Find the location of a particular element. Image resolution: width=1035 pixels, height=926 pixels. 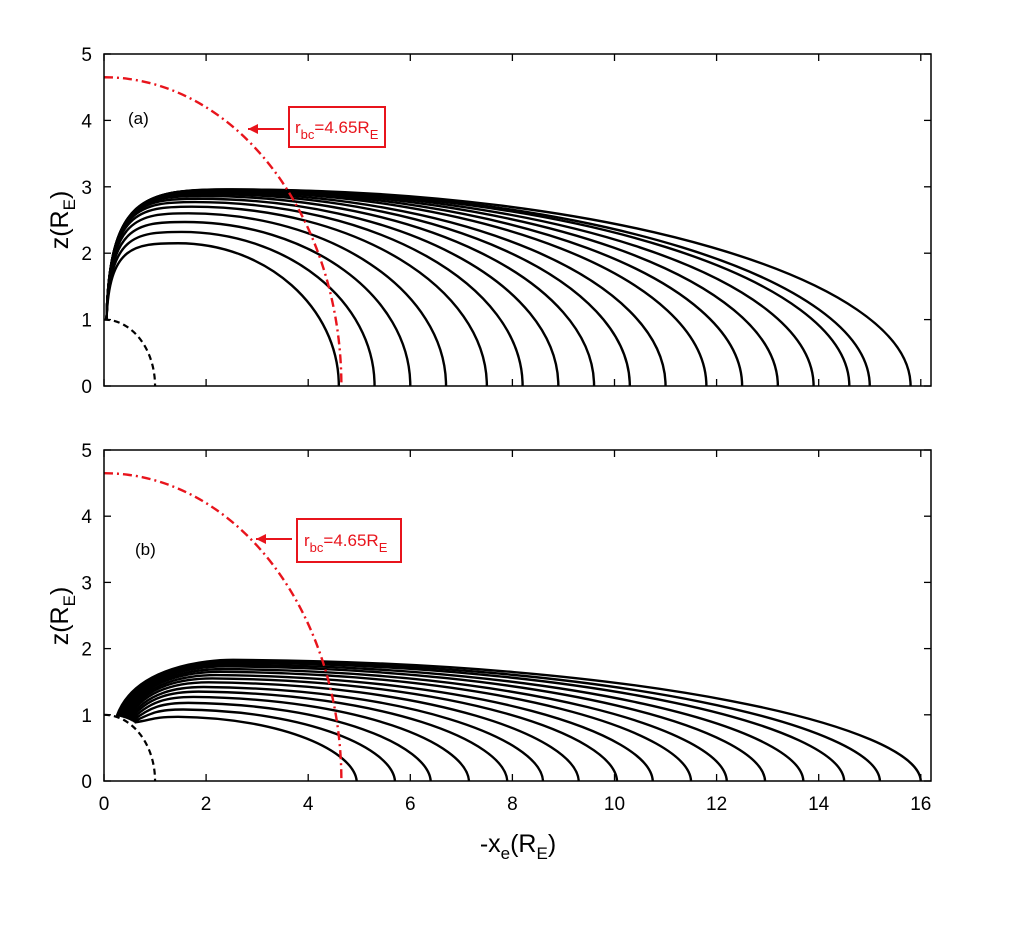

y-tick-label-b-1: 1 is located at coordinates (86, 716).